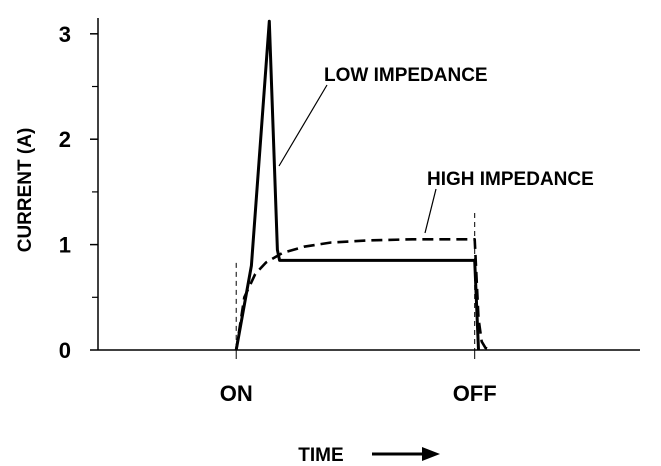  Describe the element at coordinates (65, 245) in the screenshot. I see `y-tick-label: 1` at that location.